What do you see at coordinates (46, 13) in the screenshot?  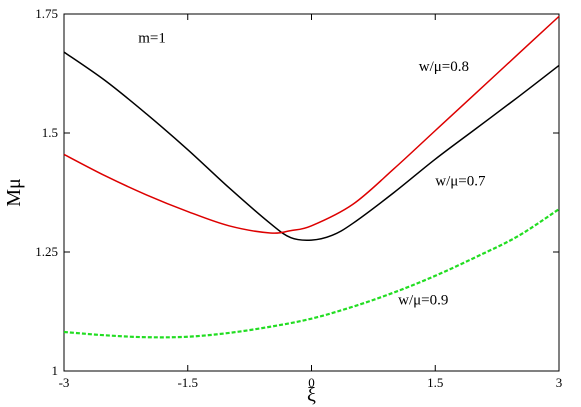 I see `y-tick-label: 1.75` at bounding box center [46, 13].